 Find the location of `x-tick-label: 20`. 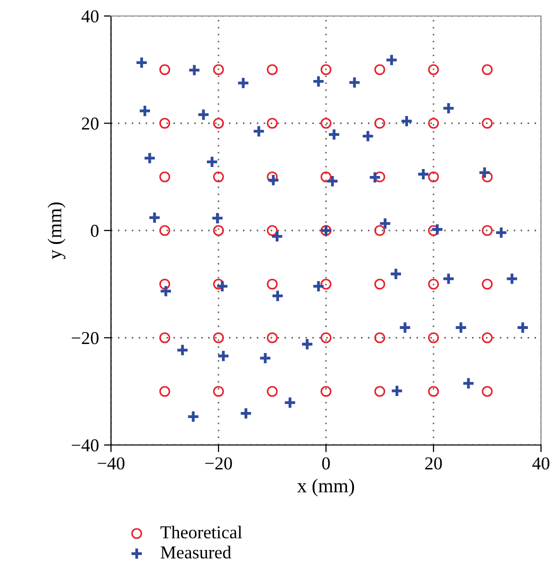

x-tick-label: 20 is located at coordinates (433, 463).